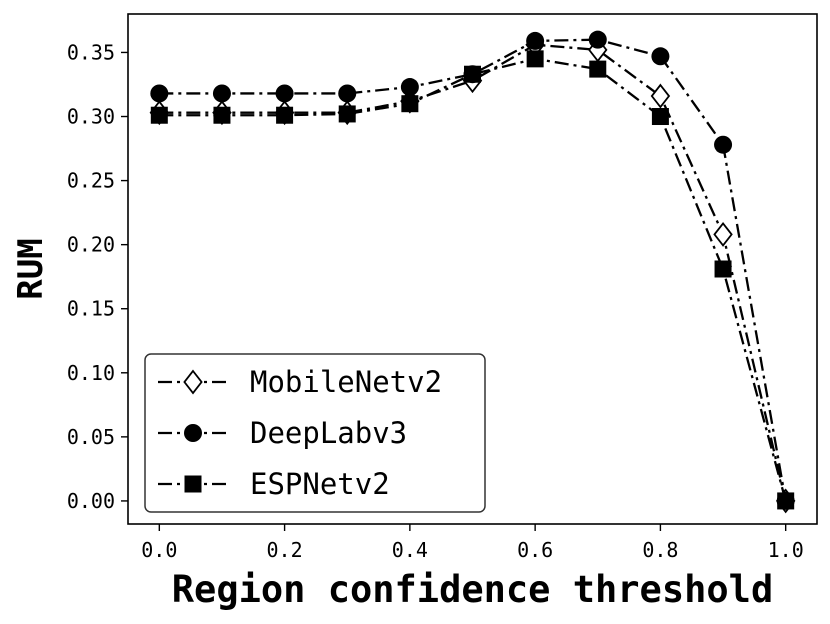 The image size is (830, 624). I want to click on legend-label: MobileNetv2, so click(346, 382).